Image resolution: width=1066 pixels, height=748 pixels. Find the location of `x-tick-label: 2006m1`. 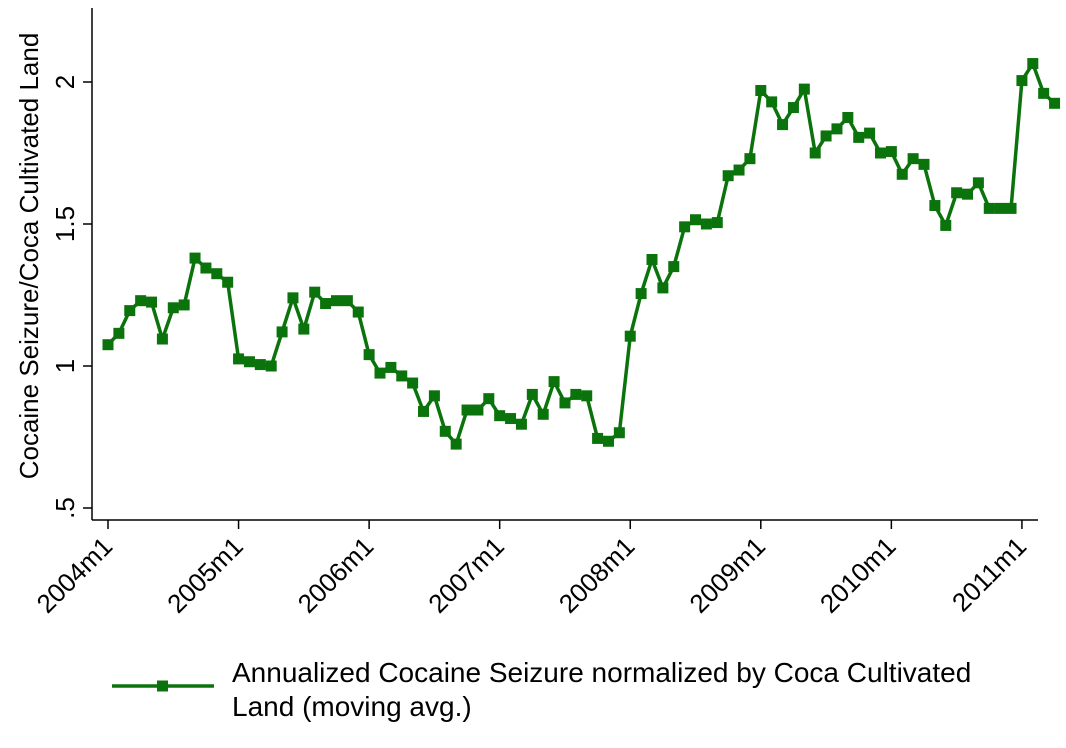

x-tick-label: 2006m1 is located at coordinates (336, 575).